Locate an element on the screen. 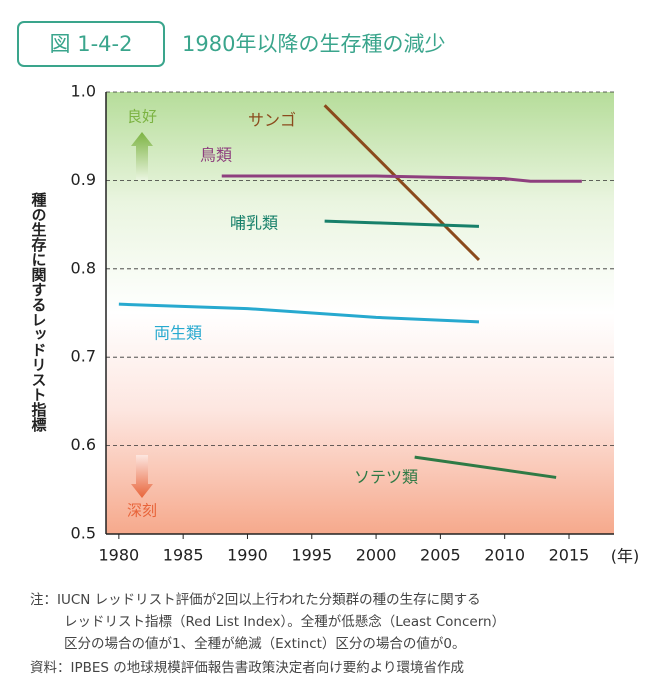  y-tick-label: 1.0 is located at coordinates (83, 91).